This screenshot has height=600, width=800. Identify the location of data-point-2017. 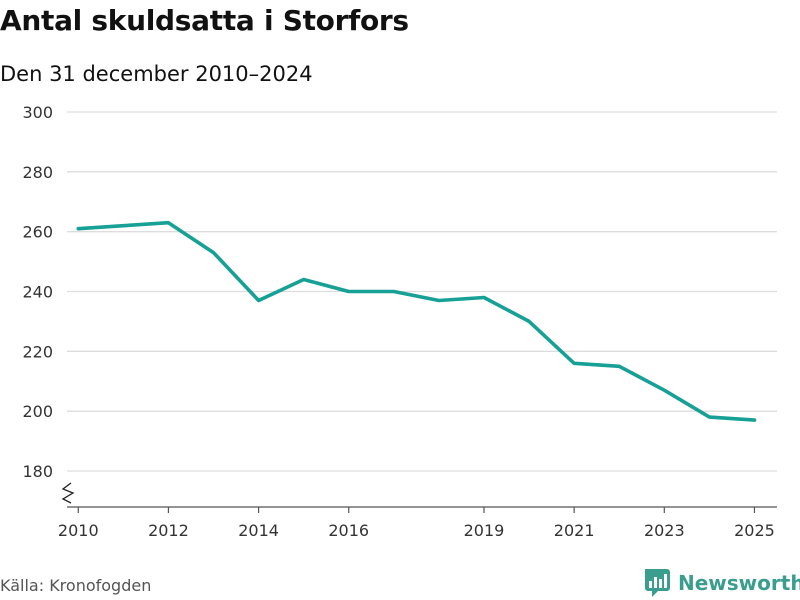
(394, 292).